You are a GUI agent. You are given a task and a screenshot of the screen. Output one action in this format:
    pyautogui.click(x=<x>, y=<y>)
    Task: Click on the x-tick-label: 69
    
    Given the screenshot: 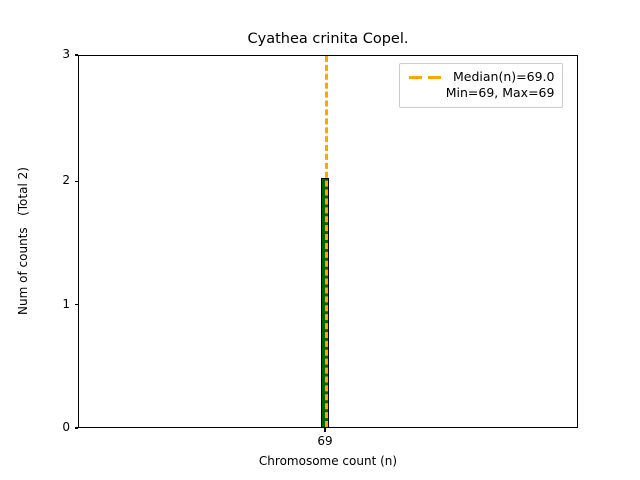 What is the action you would take?
    pyautogui.click(x=325, y=441)
    